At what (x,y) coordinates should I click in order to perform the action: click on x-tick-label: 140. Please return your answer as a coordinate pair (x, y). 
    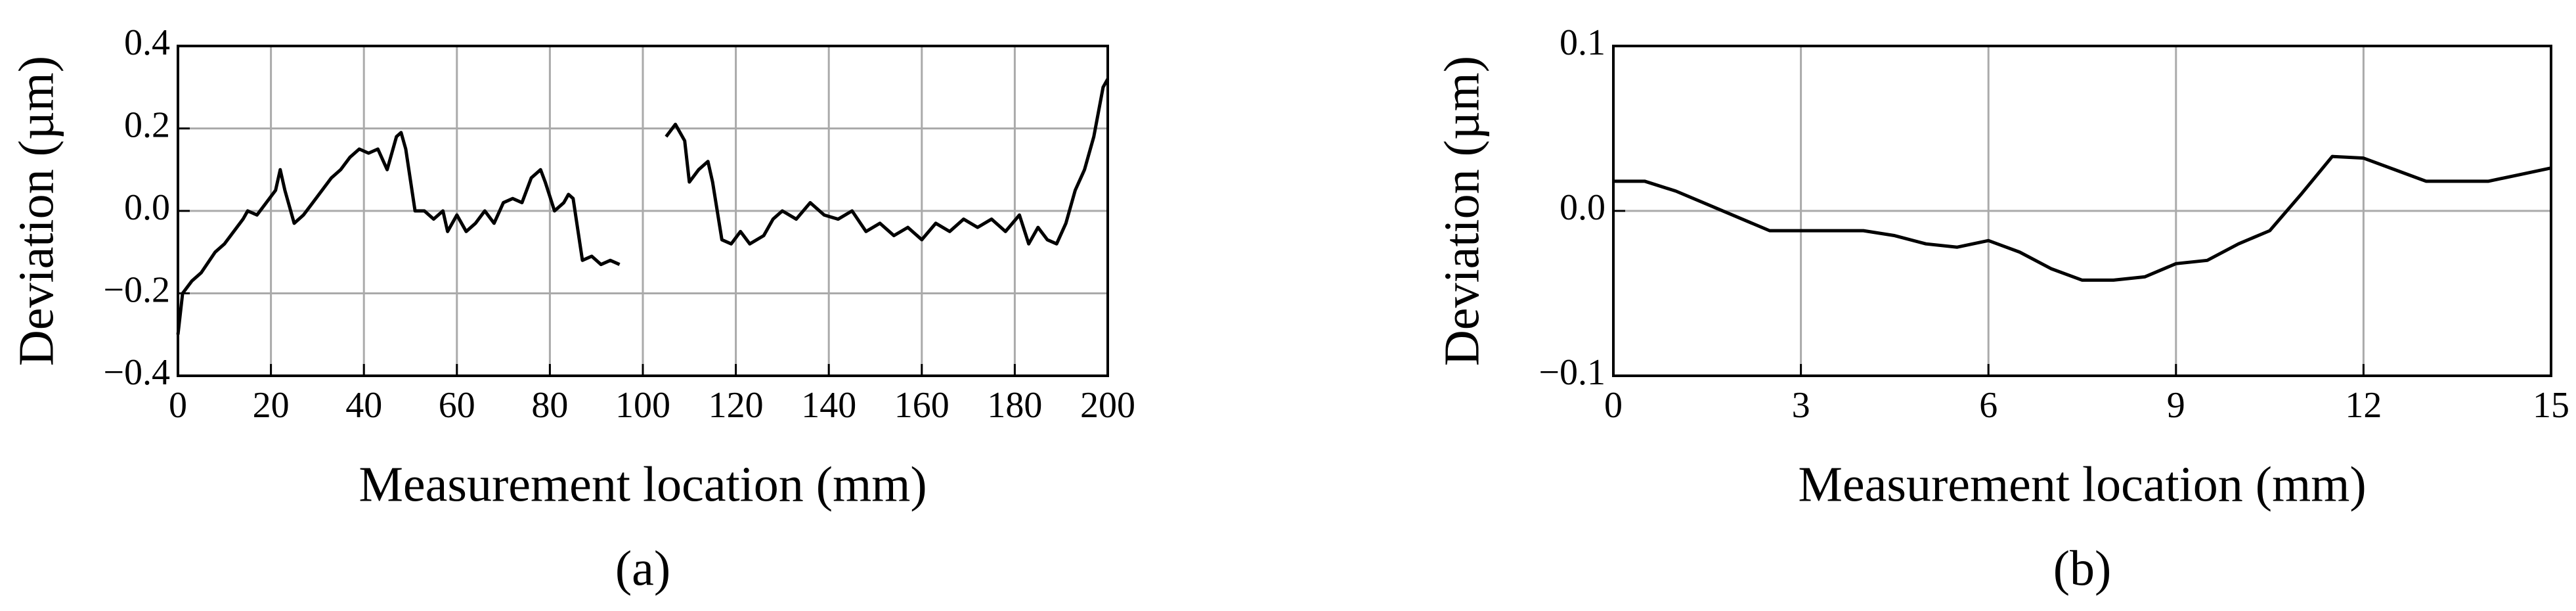
    Looking at the image, I should click on (828, 405).